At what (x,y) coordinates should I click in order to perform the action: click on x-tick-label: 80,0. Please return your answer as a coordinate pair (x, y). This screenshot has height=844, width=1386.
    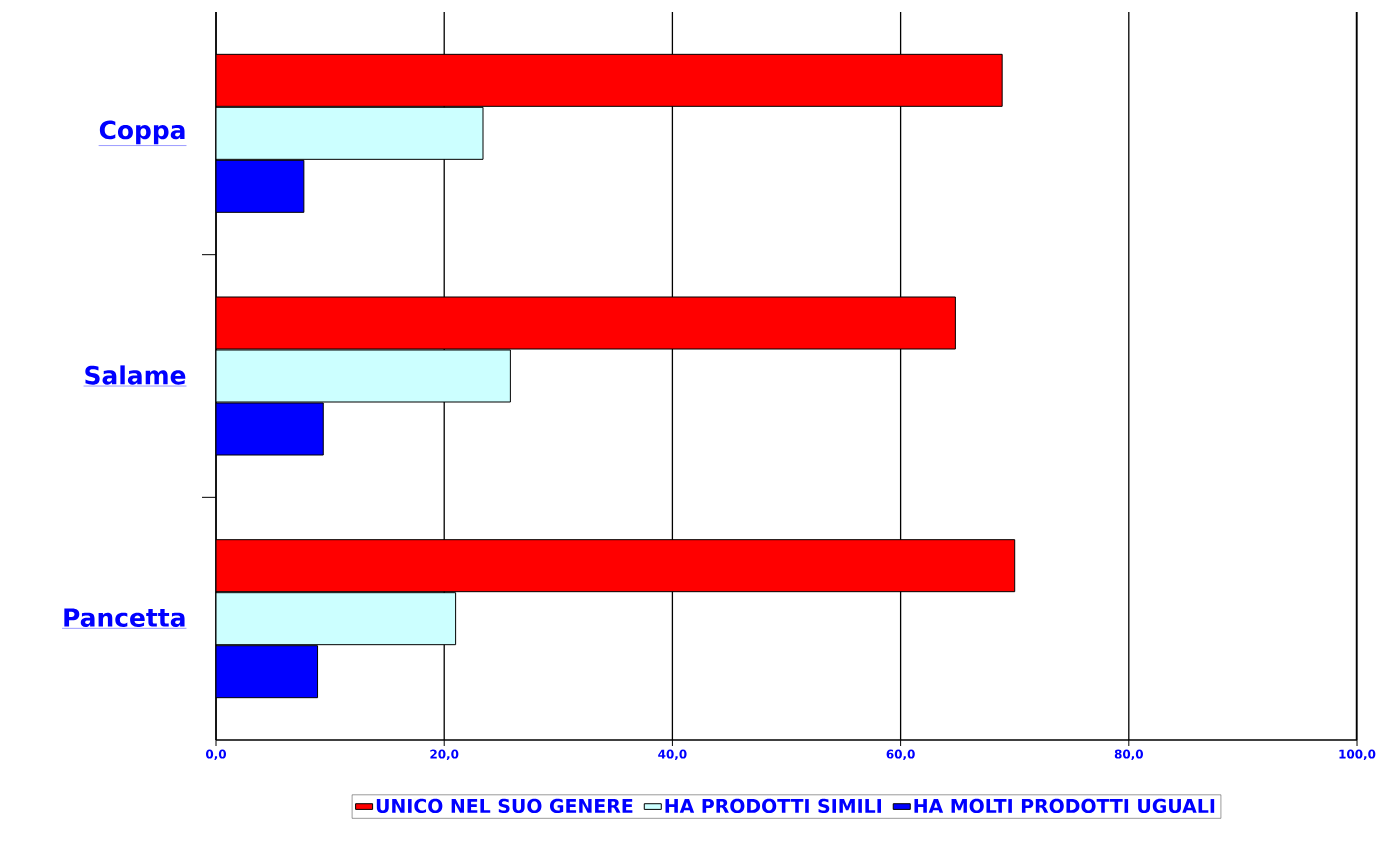
    Looking at the image, I should click on (1128, 755).